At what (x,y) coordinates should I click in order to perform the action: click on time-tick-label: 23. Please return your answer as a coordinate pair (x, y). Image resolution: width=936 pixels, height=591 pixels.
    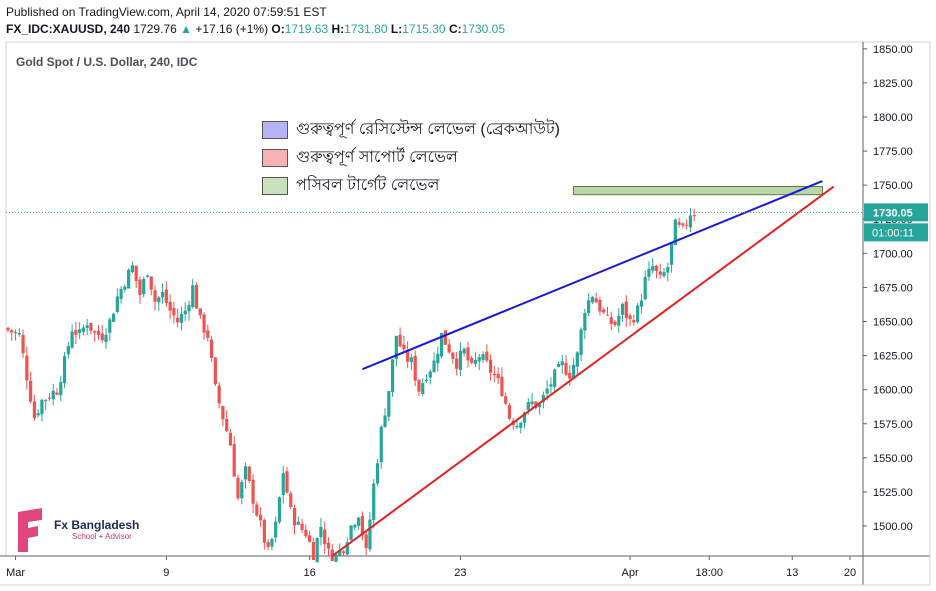
    Looking at the image, I should click on (460, 573).